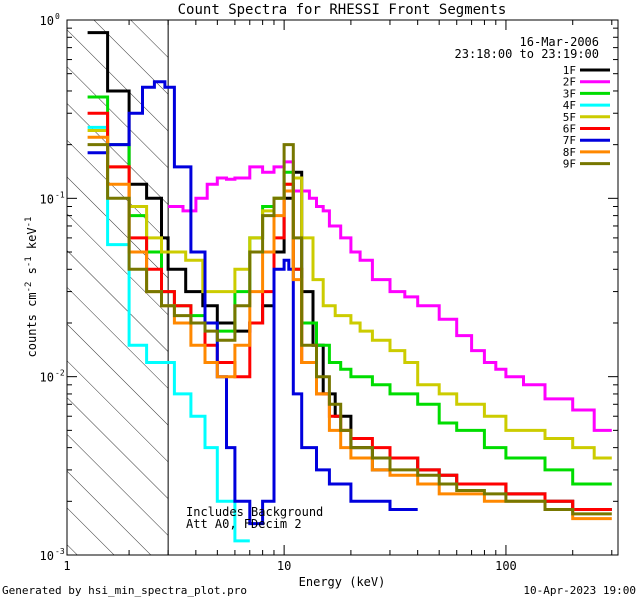 The height and width of the screenshot is (600, 640). What do you see at coordinates (569, 82) in the screenshot?
I see `legend-label-2f: 2F` at bounding box center [569, 82].